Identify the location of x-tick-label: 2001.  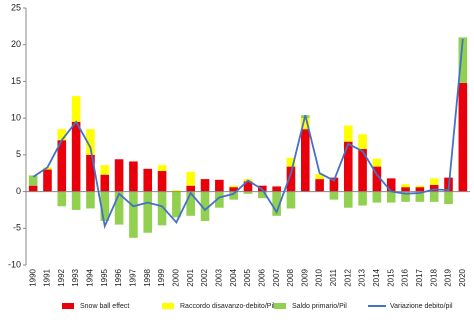
(190, 277).